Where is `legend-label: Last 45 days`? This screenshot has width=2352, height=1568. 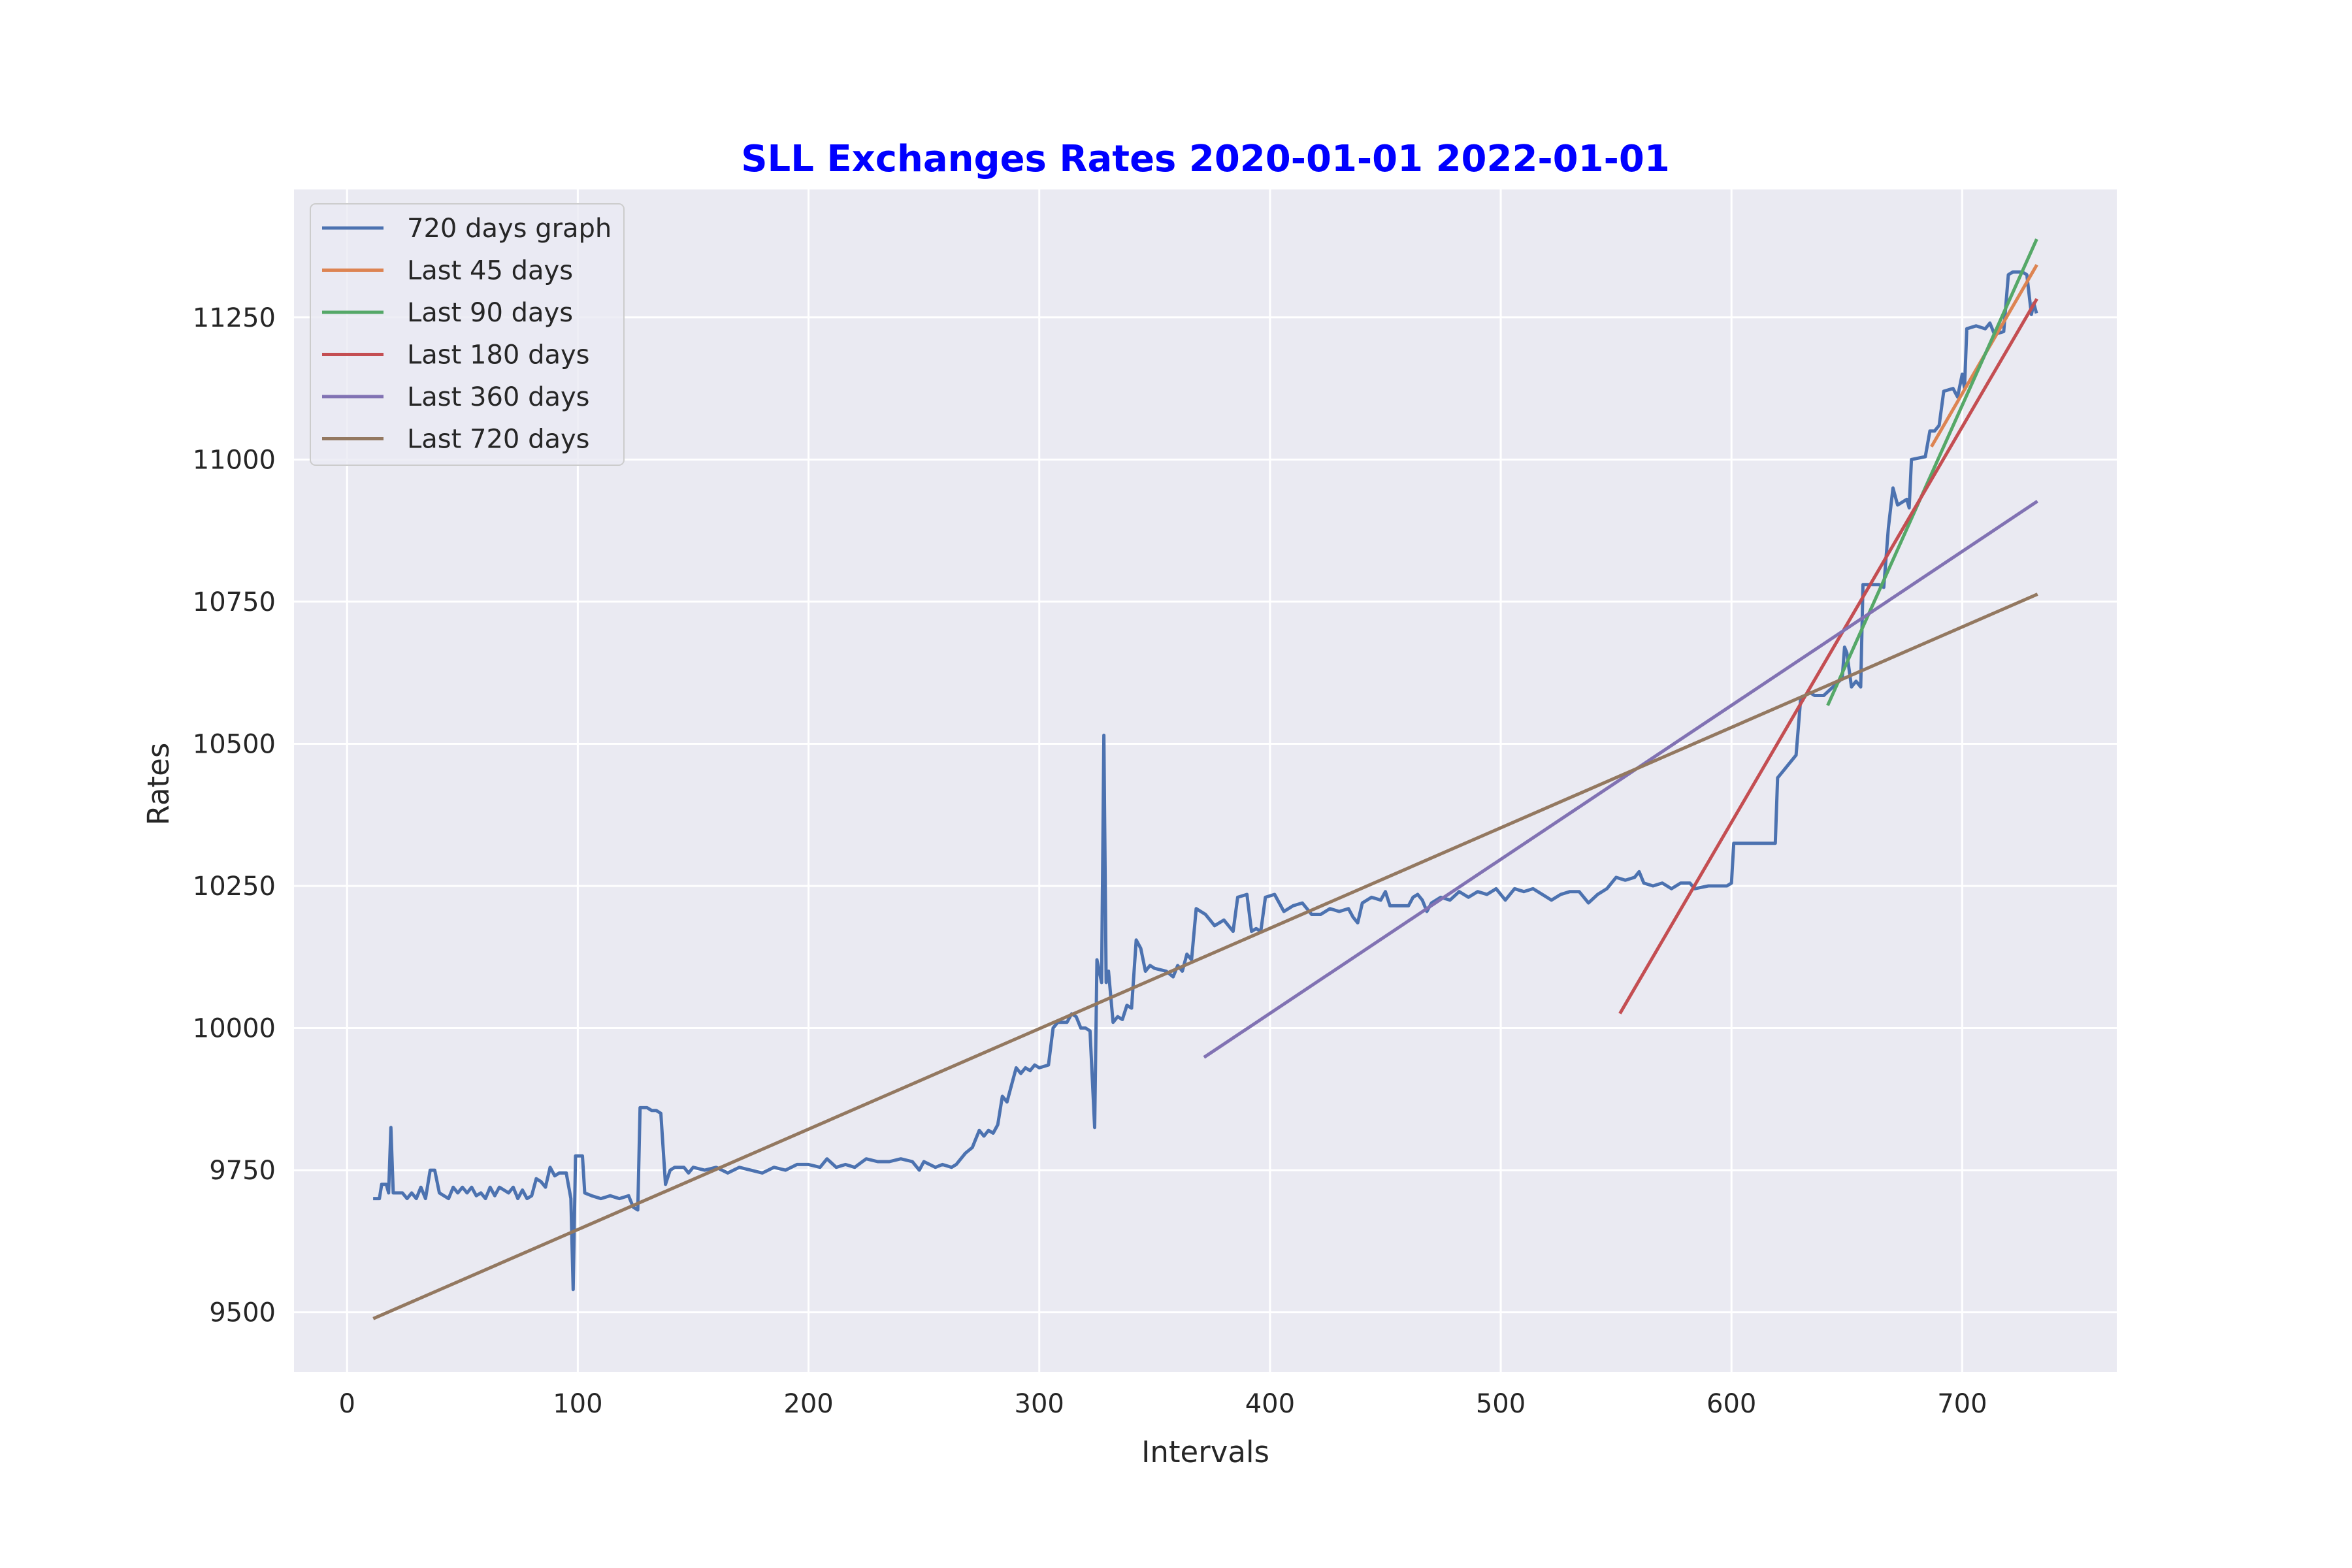 legend-label: Last 45 days is located at coordinates (490, 271).